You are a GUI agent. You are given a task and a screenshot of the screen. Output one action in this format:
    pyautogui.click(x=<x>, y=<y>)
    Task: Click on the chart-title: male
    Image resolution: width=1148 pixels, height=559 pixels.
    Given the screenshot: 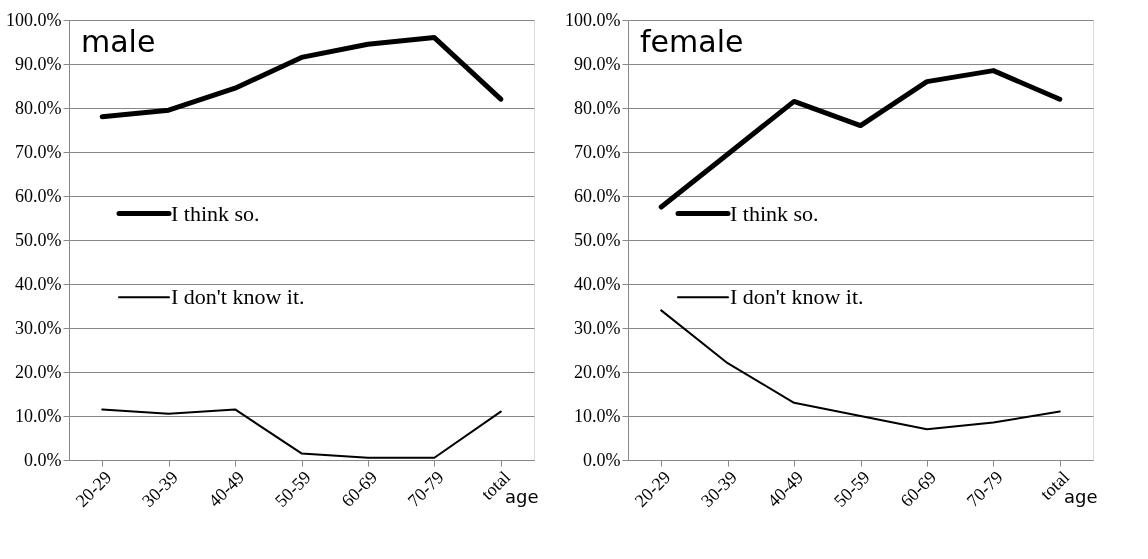 What is the action you would take?
    pyautogui.click(x=118, y=41)
    